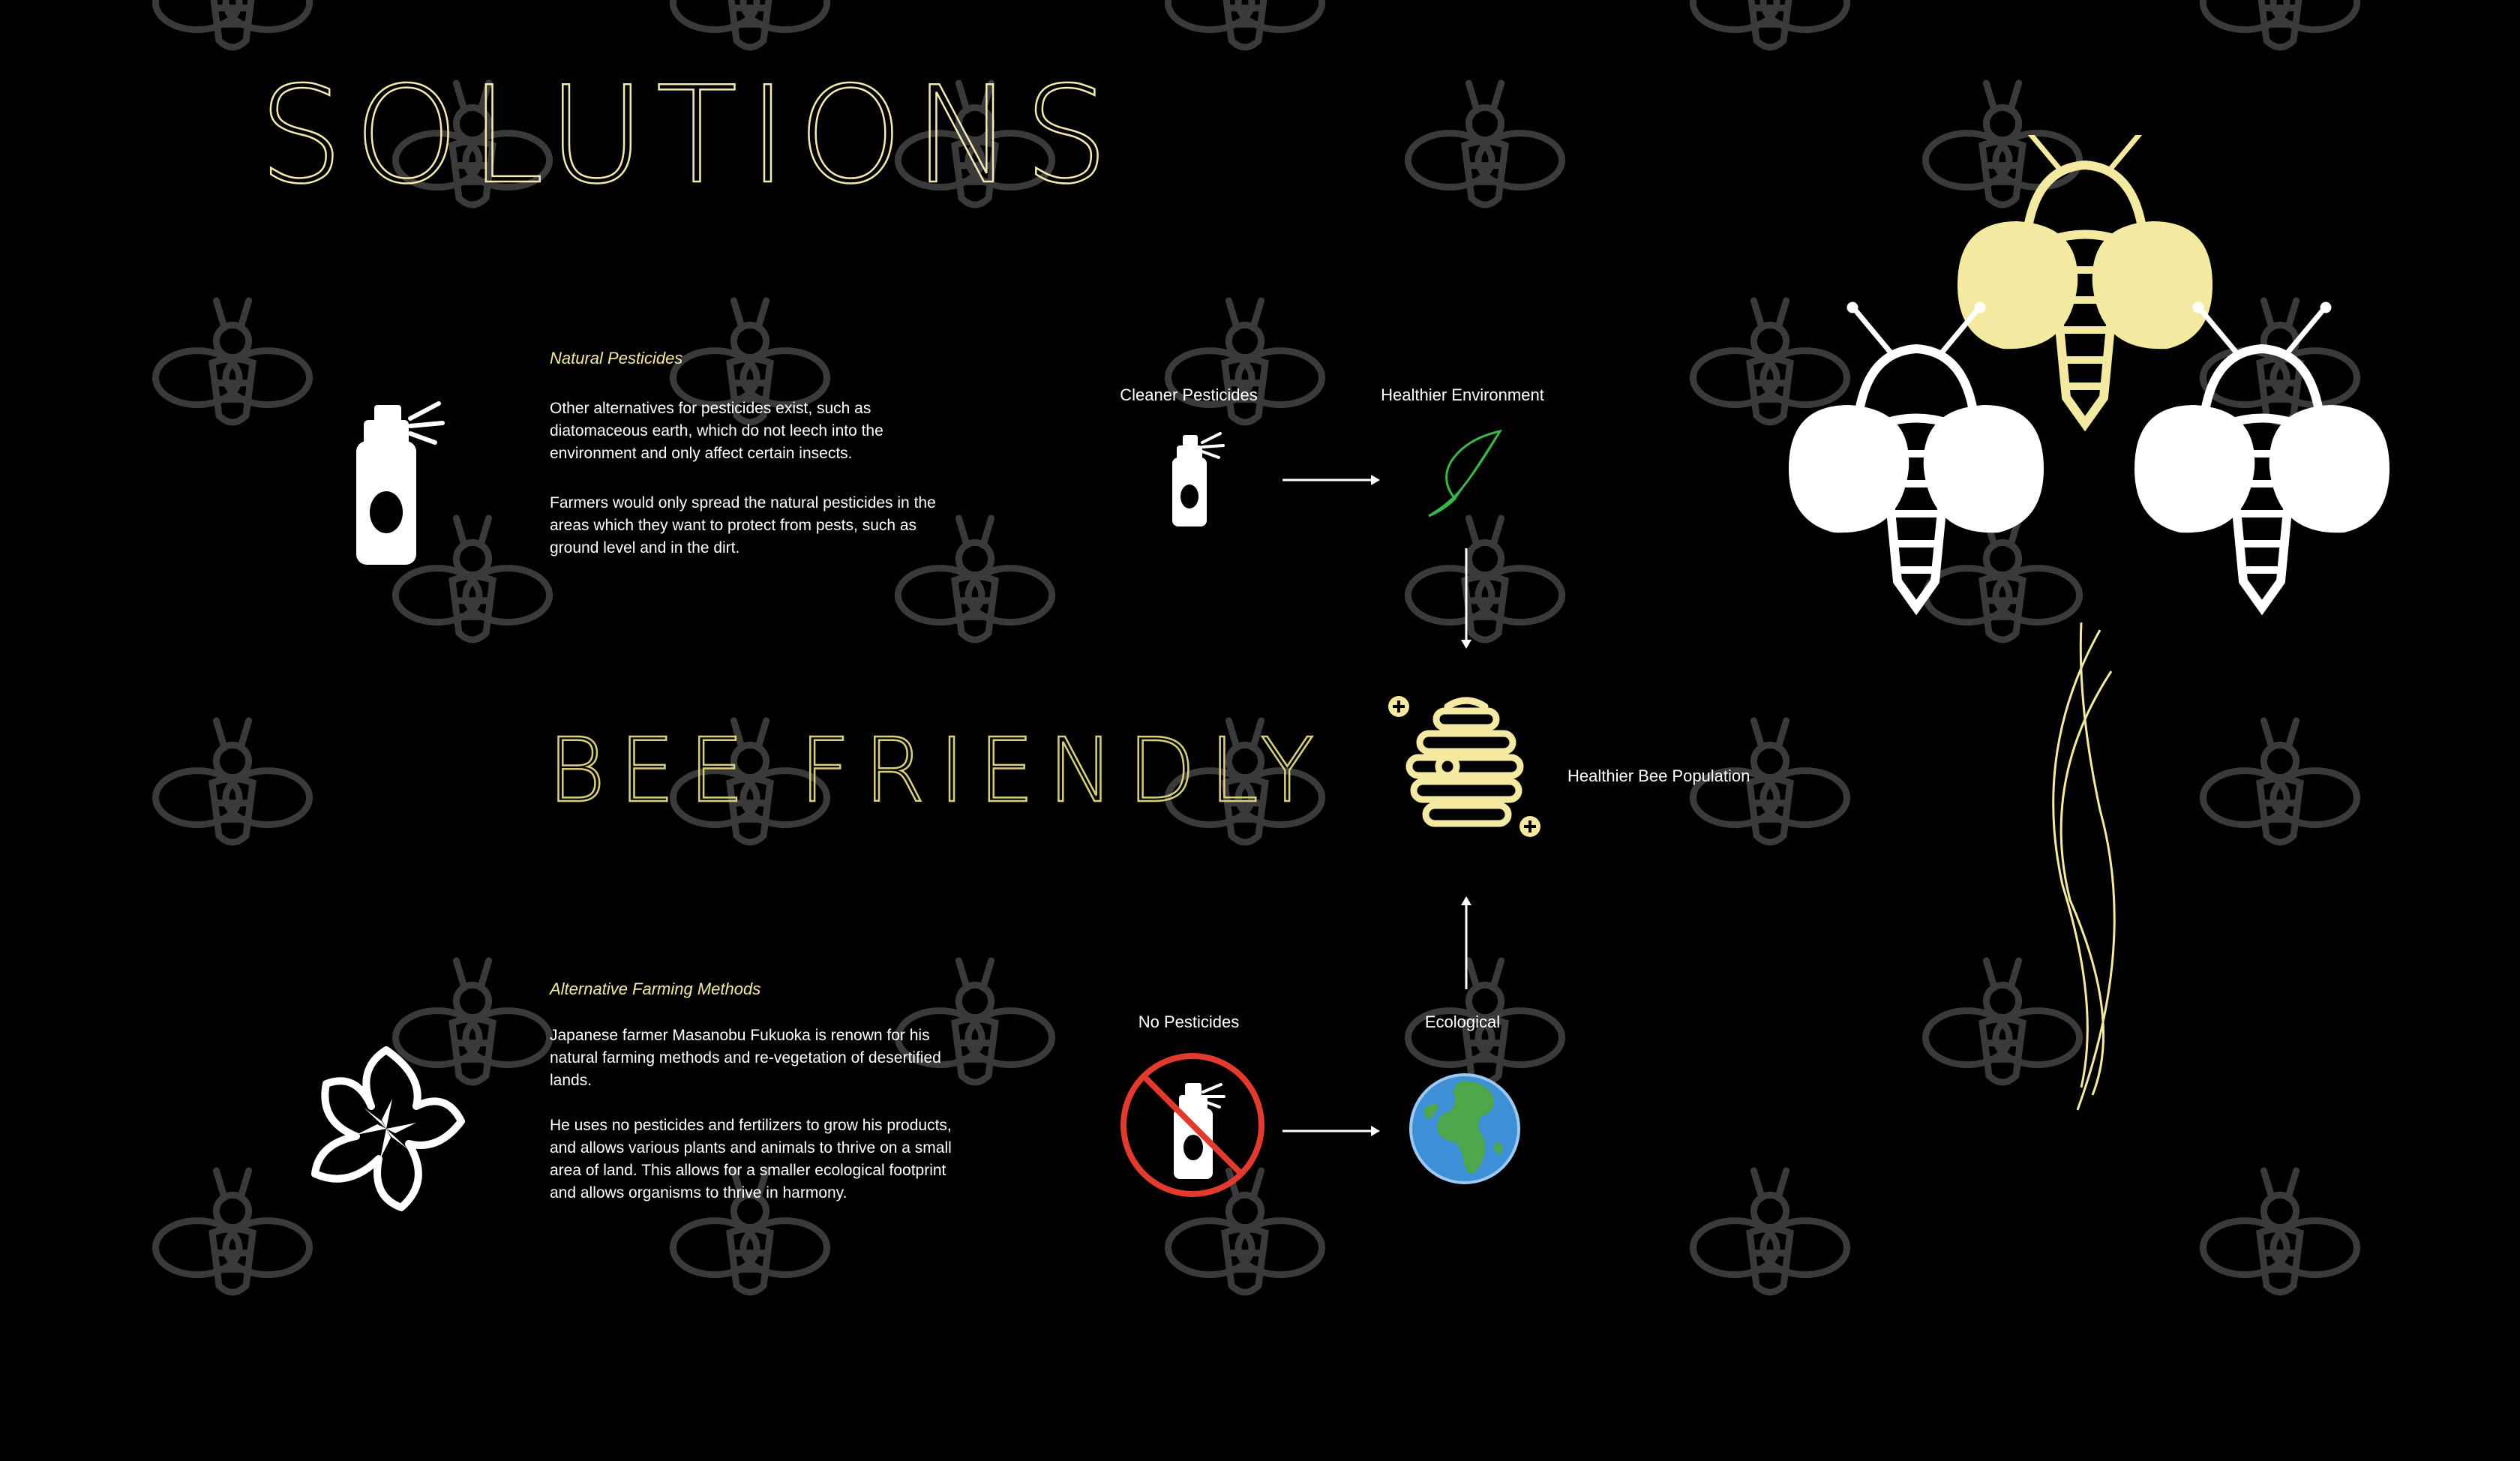 This screenshot has width=2520, height=1461. Describe the element at coordinates (655, 989) in the screenshot. I see `alternative-farming-heading: Alternative Farming Methods` at that location.